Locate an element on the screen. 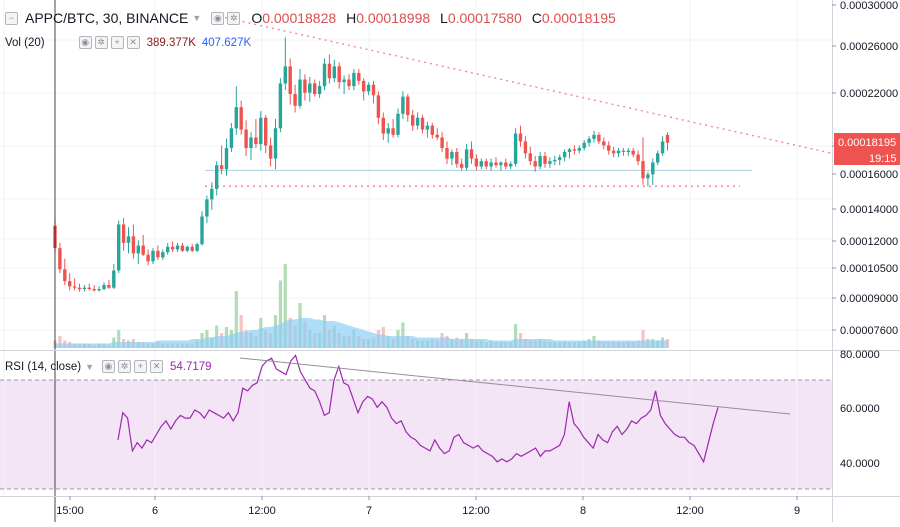 This screenshot has height=527, width=900. time-axis: 15:00 6 12:00 7 12:00 8 12:00 9 is located at coordinates (428, 506).